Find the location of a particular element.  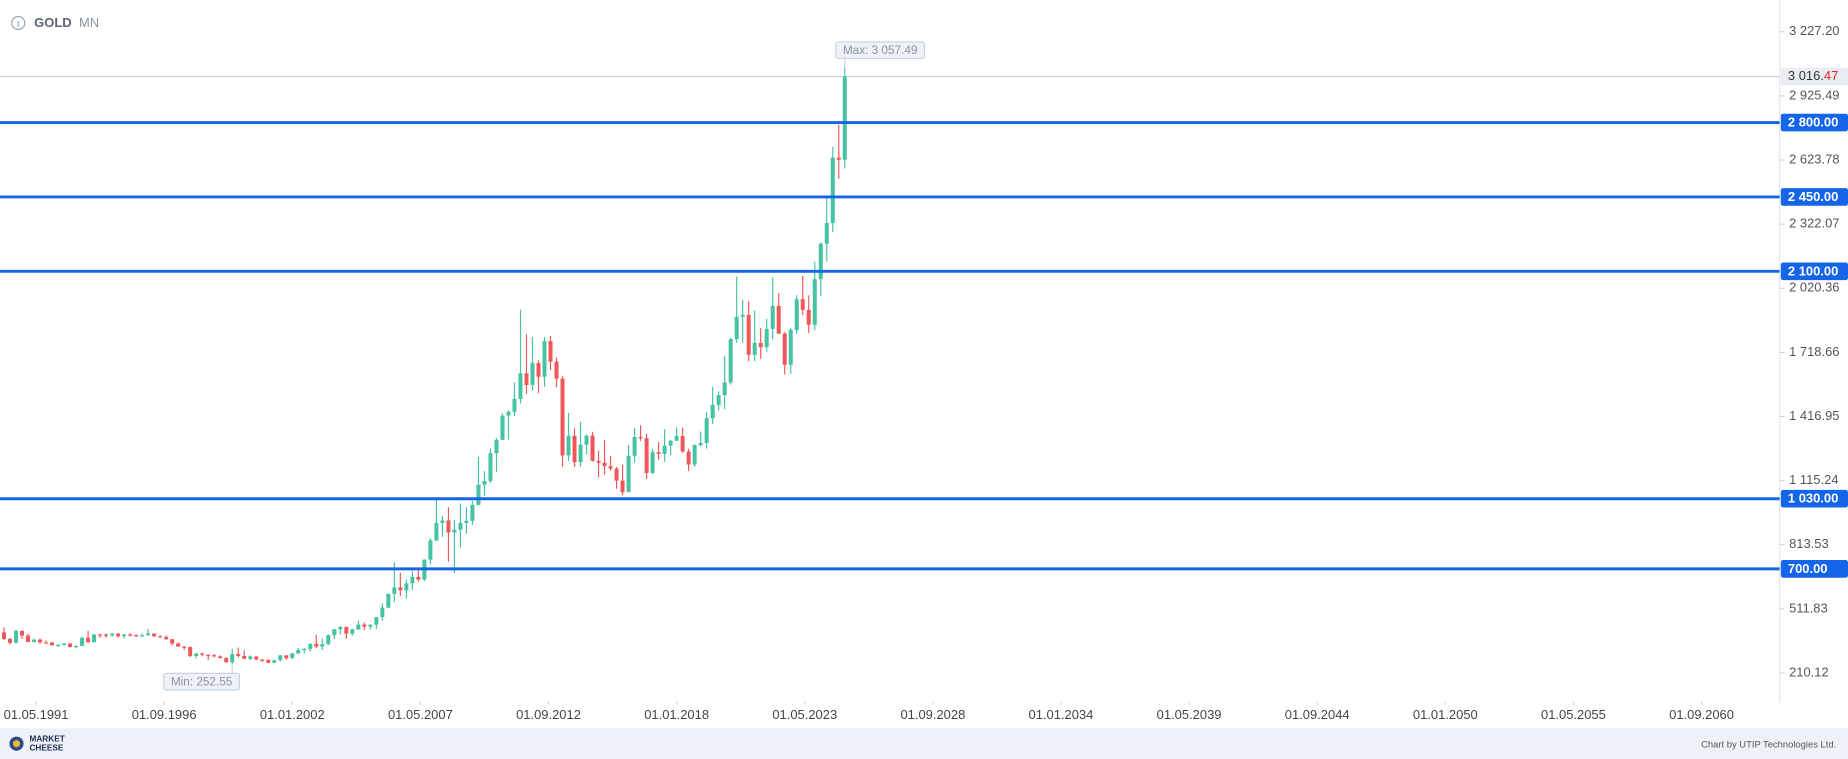

y-tick-label: 1 718.66 is located at coordinates (1814, 351).